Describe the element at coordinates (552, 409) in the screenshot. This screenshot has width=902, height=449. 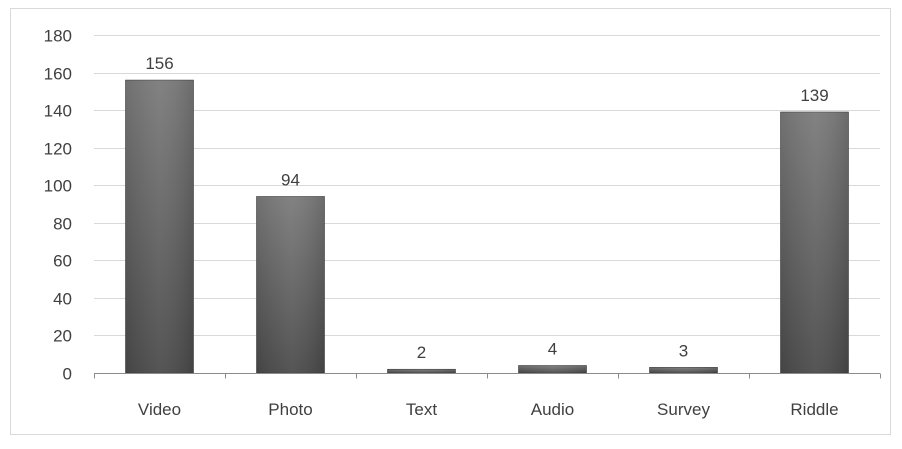
I see `x-tick-label: Audio` at that location.